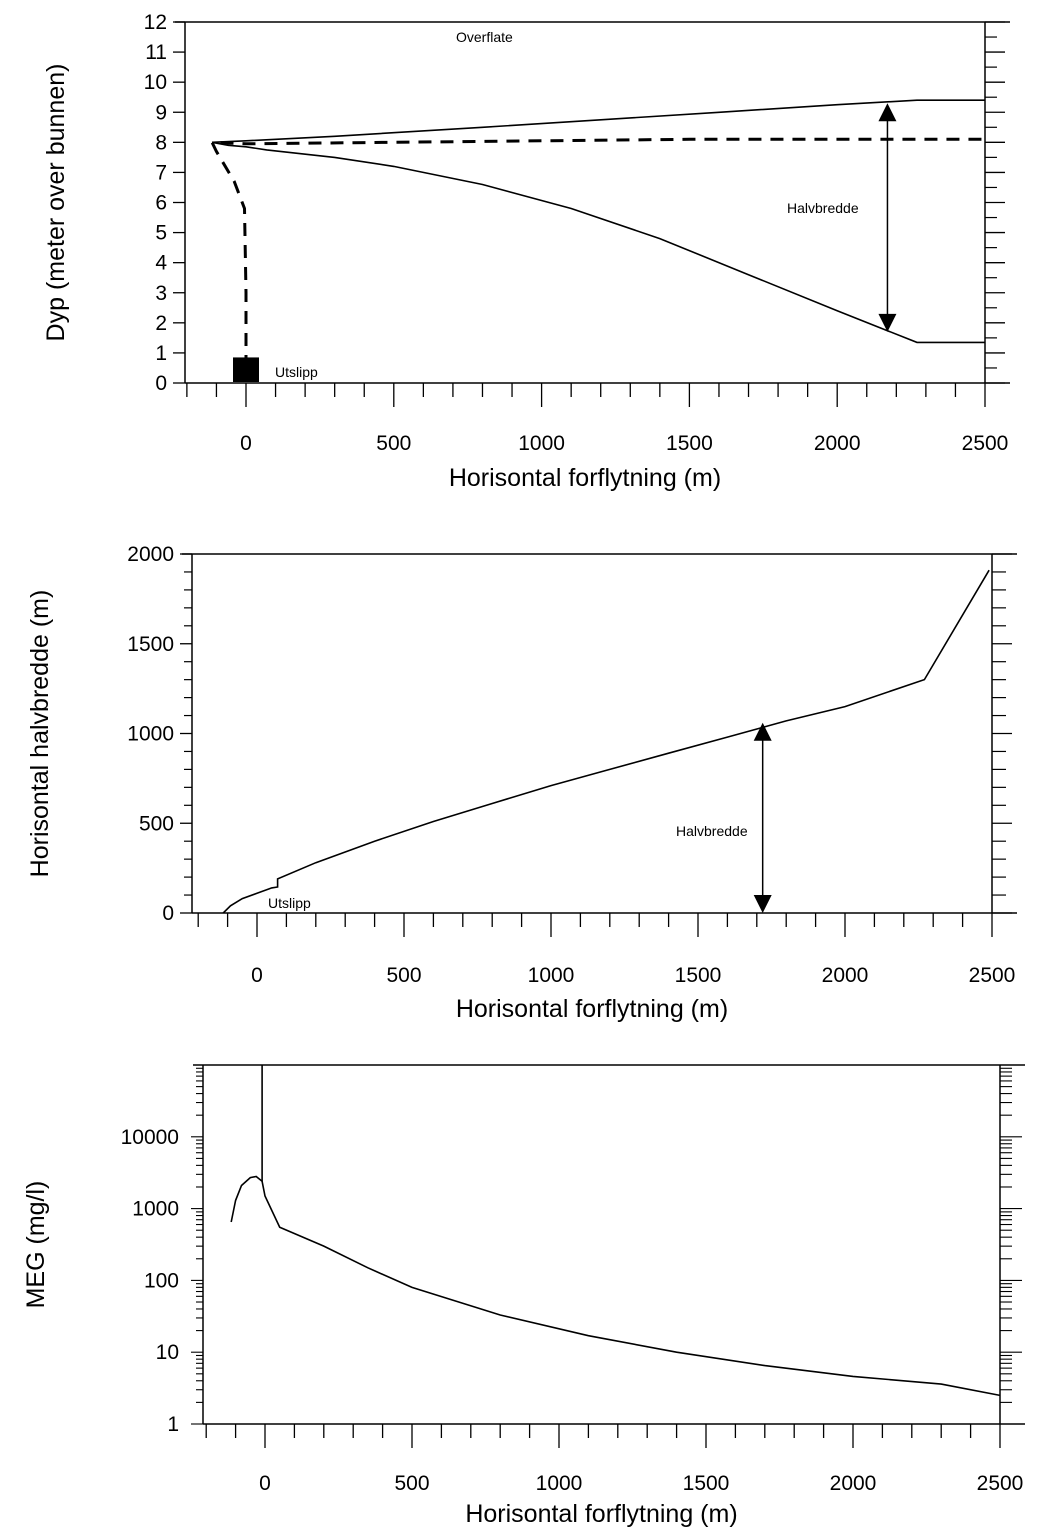 This screenshot has height=1533, width=1037. I want to click on y-axis-title: MEG (mg/l), so click(36, 1245).